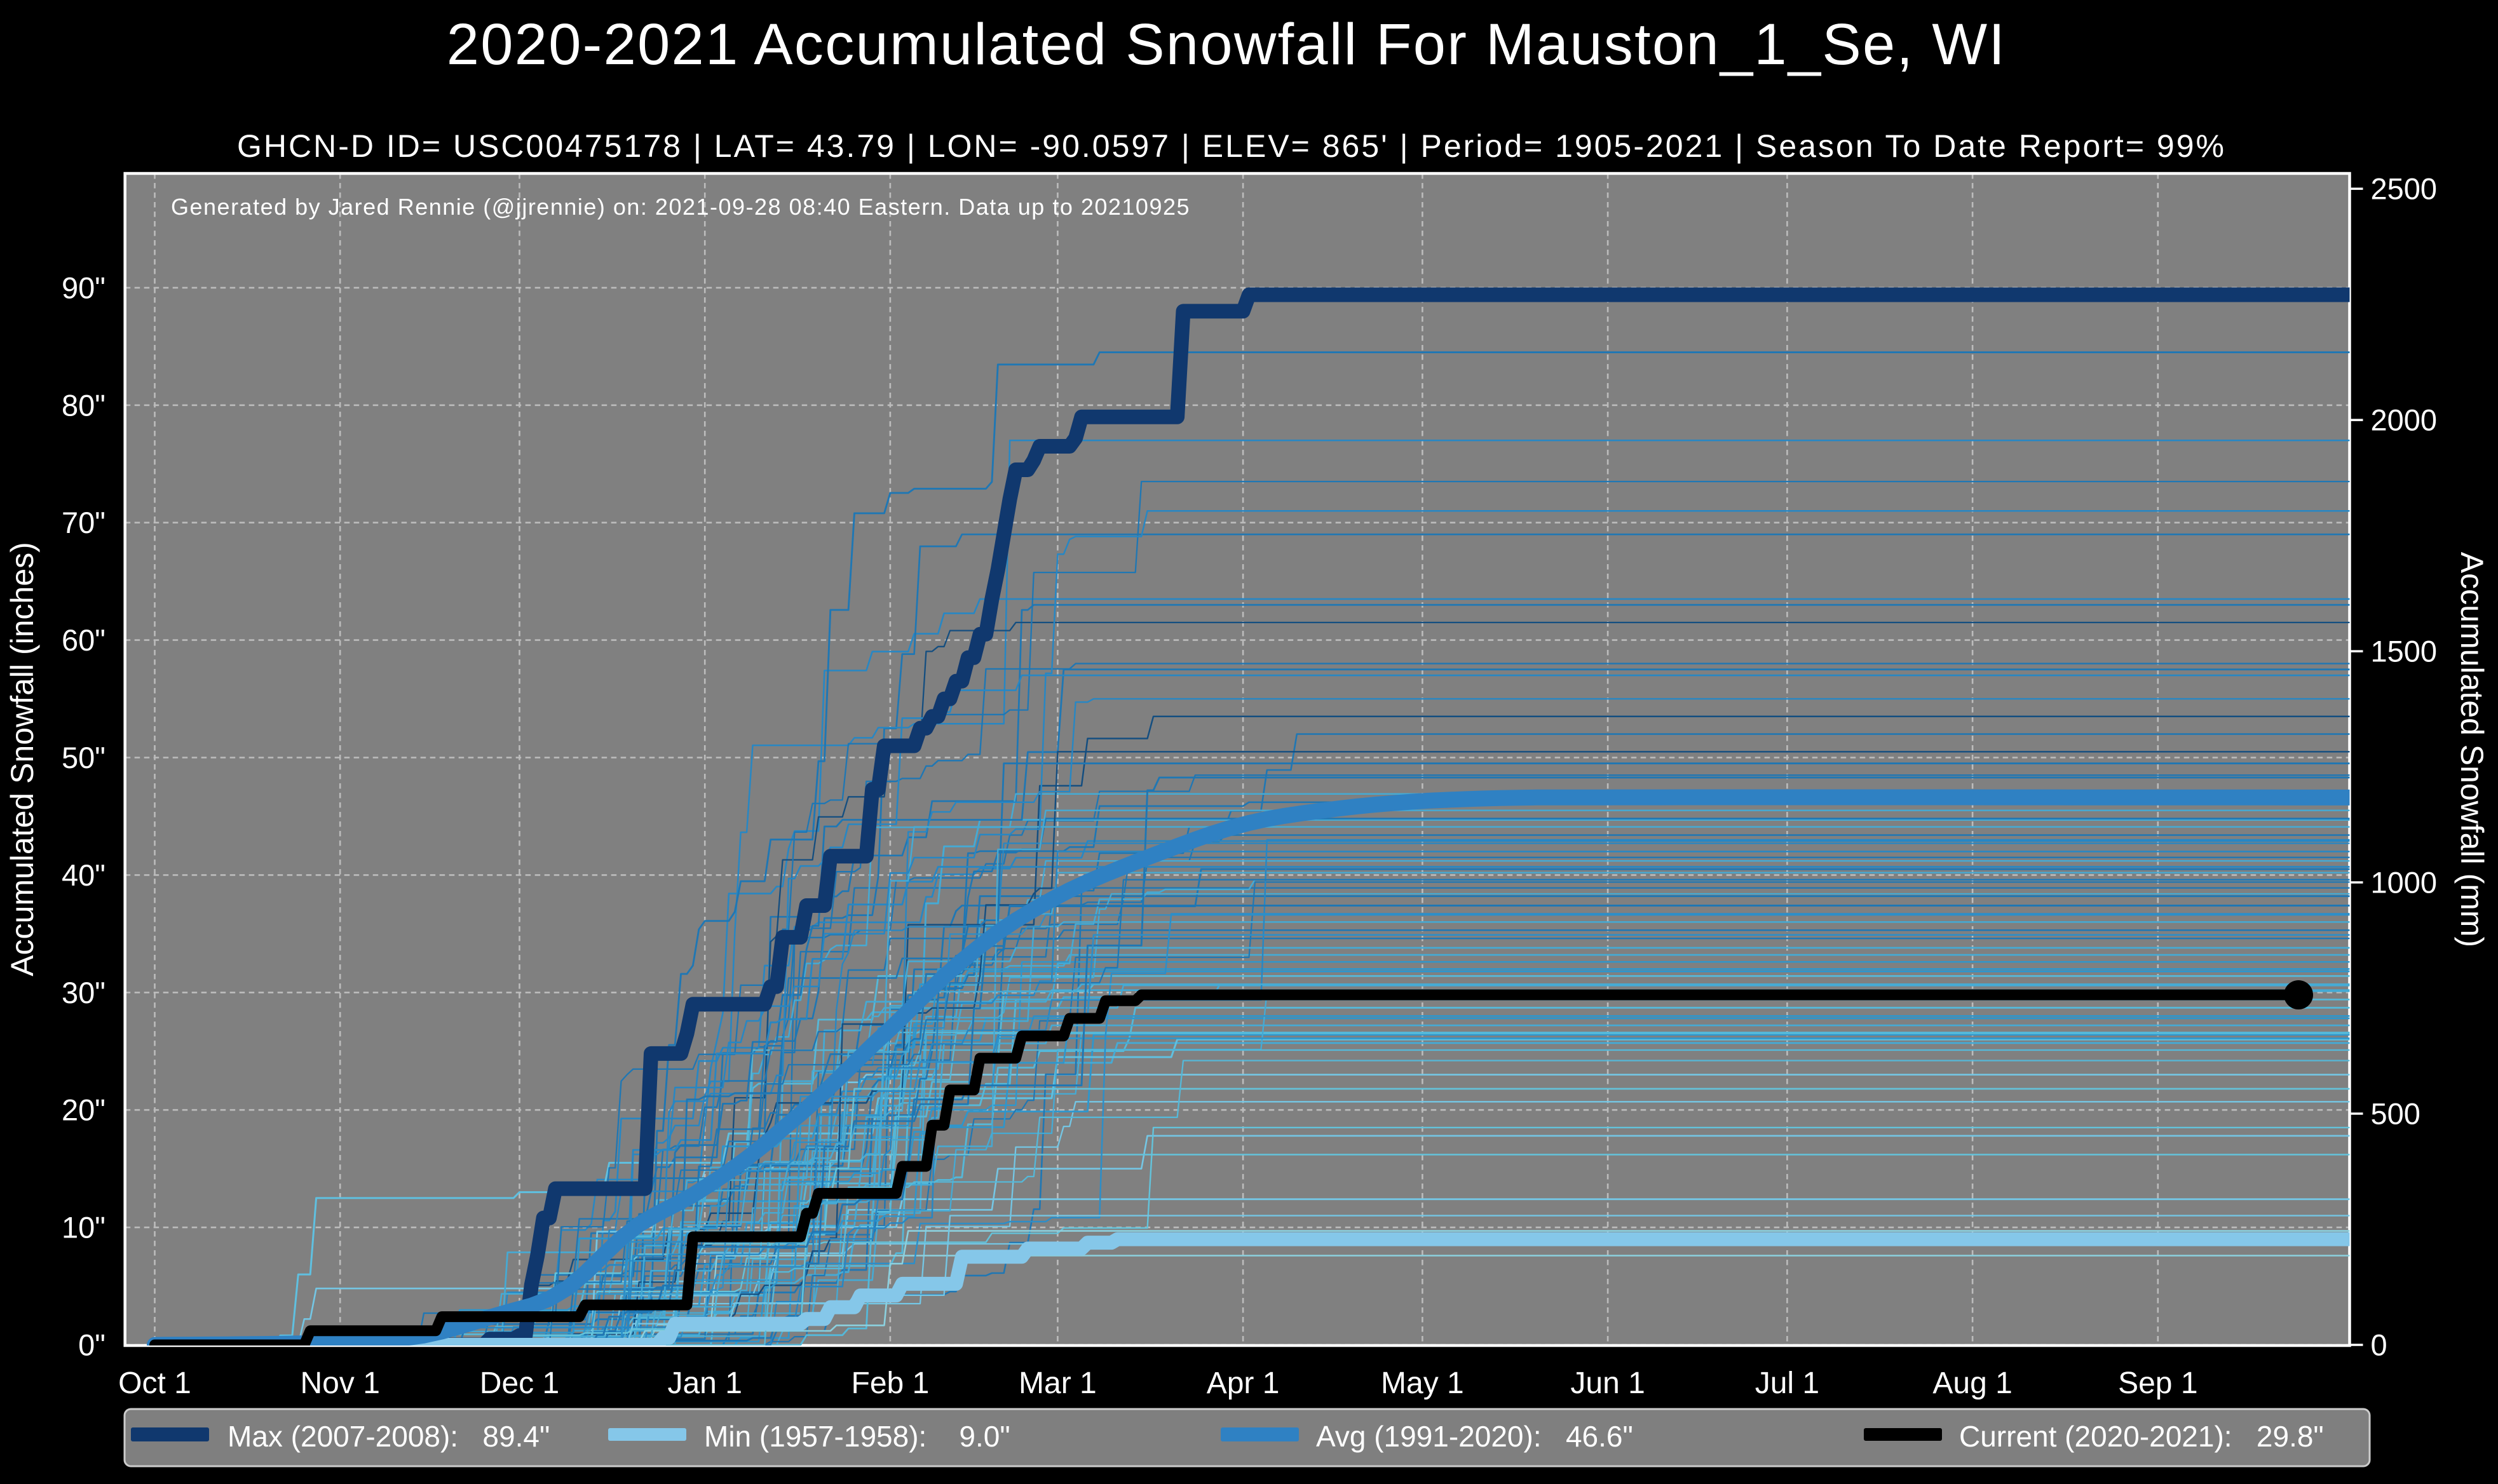 Image resolution: width=2498 pixels, height=1484 pixels. I want to click on svg-text: Jun 1, so click(1607, 1383).